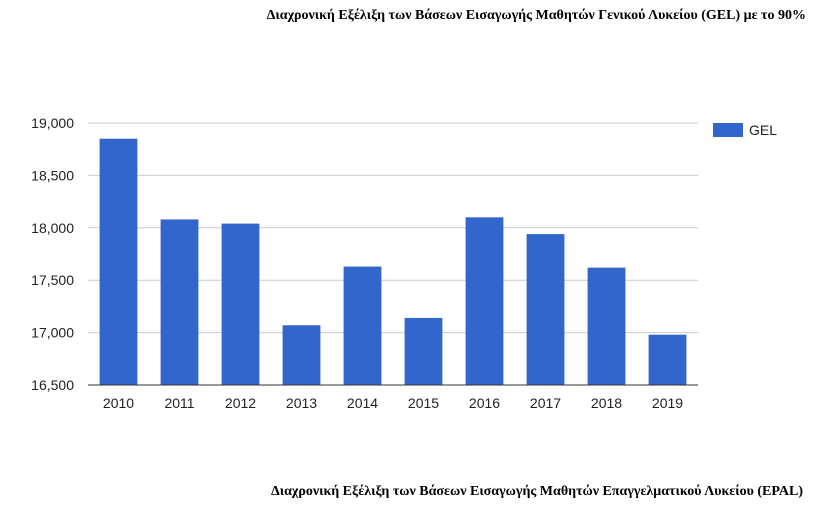 This screenshot has width=839, height=511. Describe the element at coordinates (52, 280) in the screenshot. I see `y-tick-label: 17,500` at that location.